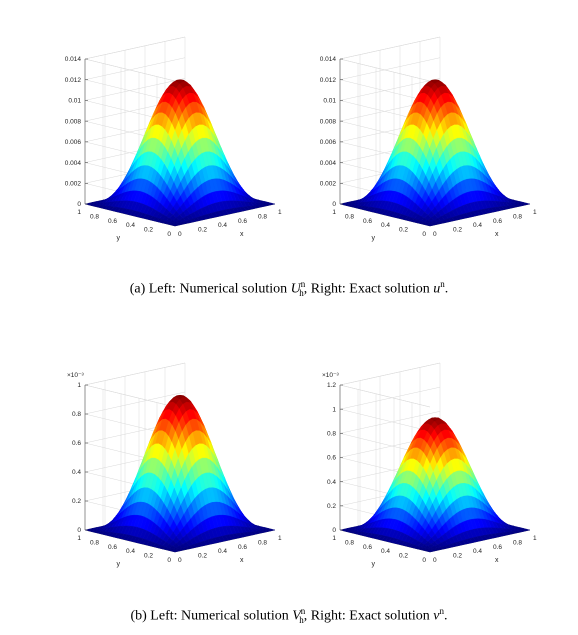 Image resolution: width=578 pixels, height=635 pixels. Describe the element at coordinates (211, 616) in the screenshot. I see `caption-b-prefix: (b) Left: Numerical solution` at that location.